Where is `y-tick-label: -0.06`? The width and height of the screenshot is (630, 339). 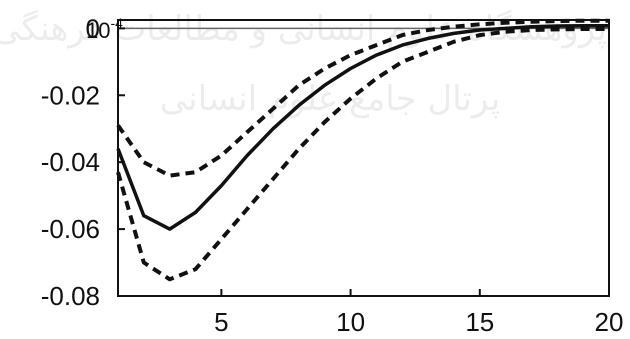 y-tick-label: -0.06 is located at coordinates (70, 229).